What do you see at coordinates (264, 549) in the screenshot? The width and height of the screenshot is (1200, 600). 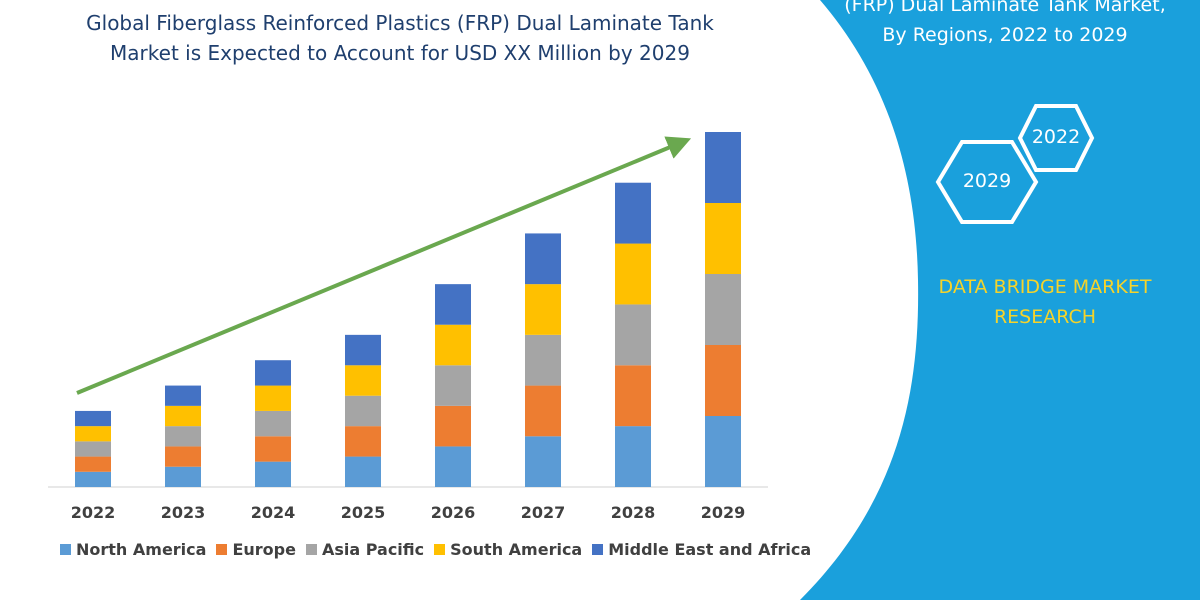 I see `legend-label: Europe` at bounding box center [264, 549].